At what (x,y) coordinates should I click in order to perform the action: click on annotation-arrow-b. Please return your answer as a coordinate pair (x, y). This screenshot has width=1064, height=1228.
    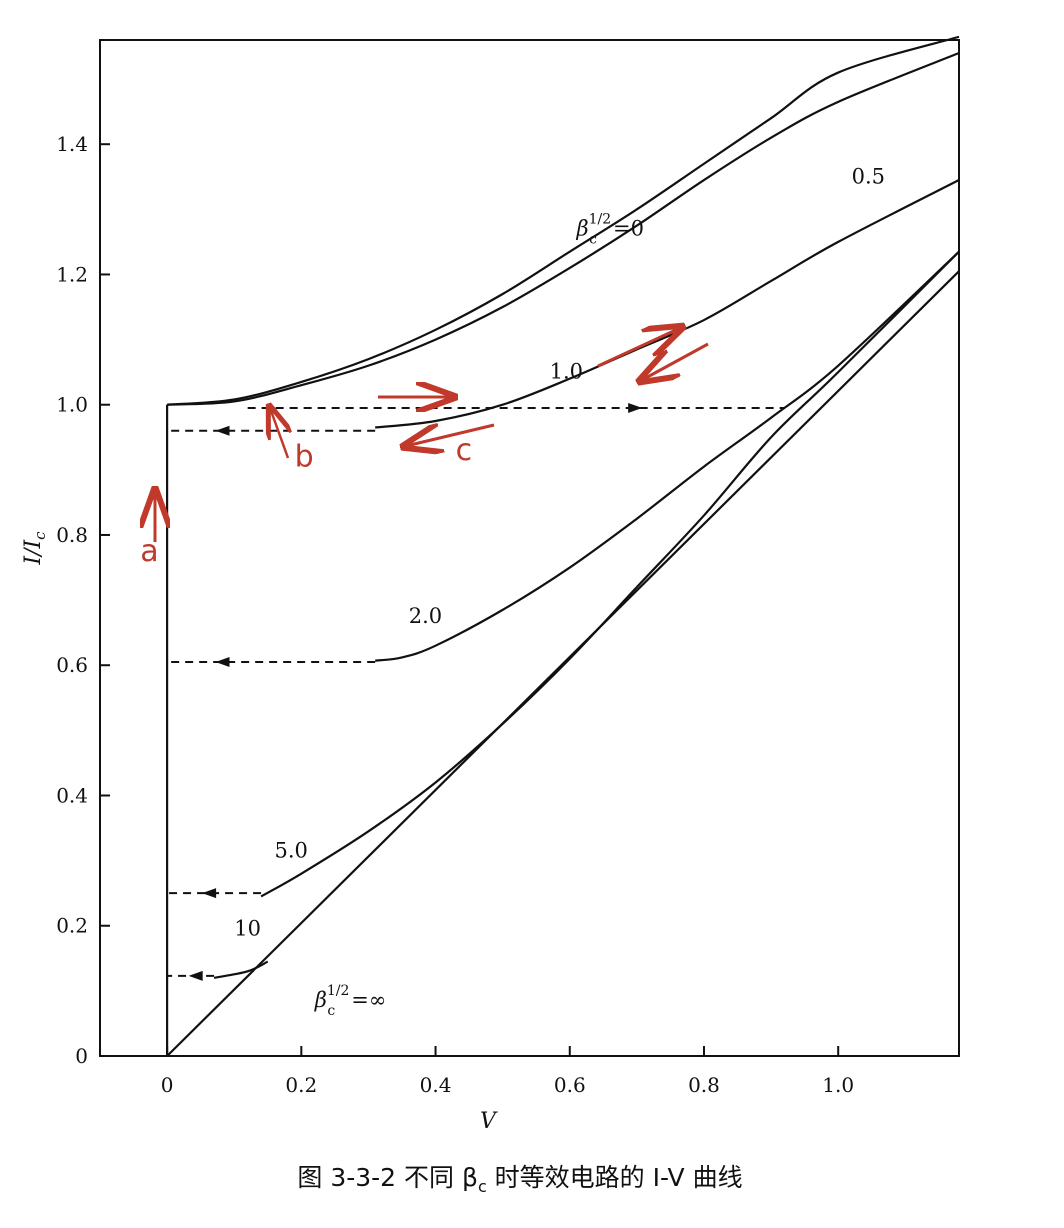
    Looking at the image, I should click on (279, 433).